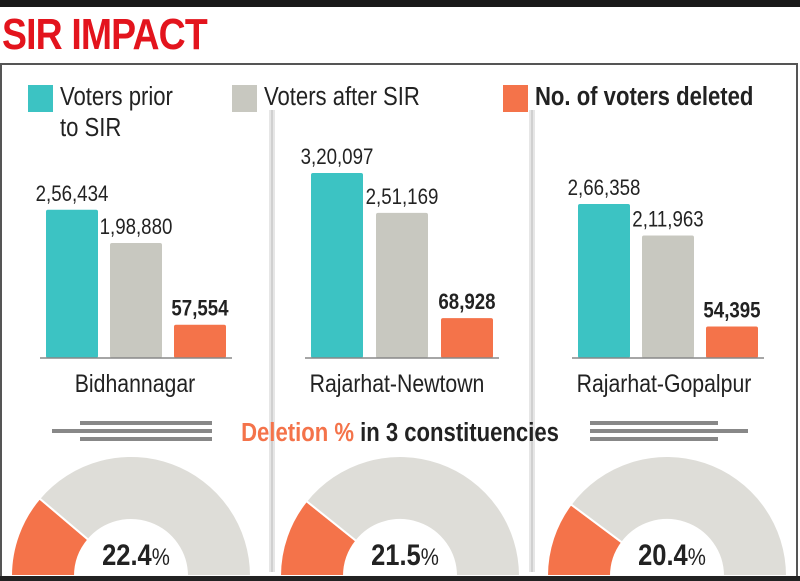 This screenshot has width=800, height=581. What do you see at coordinates (135, 383) in the screenshot?
I see `category-label: Bidhannagar` at bounding box center [135, 383].